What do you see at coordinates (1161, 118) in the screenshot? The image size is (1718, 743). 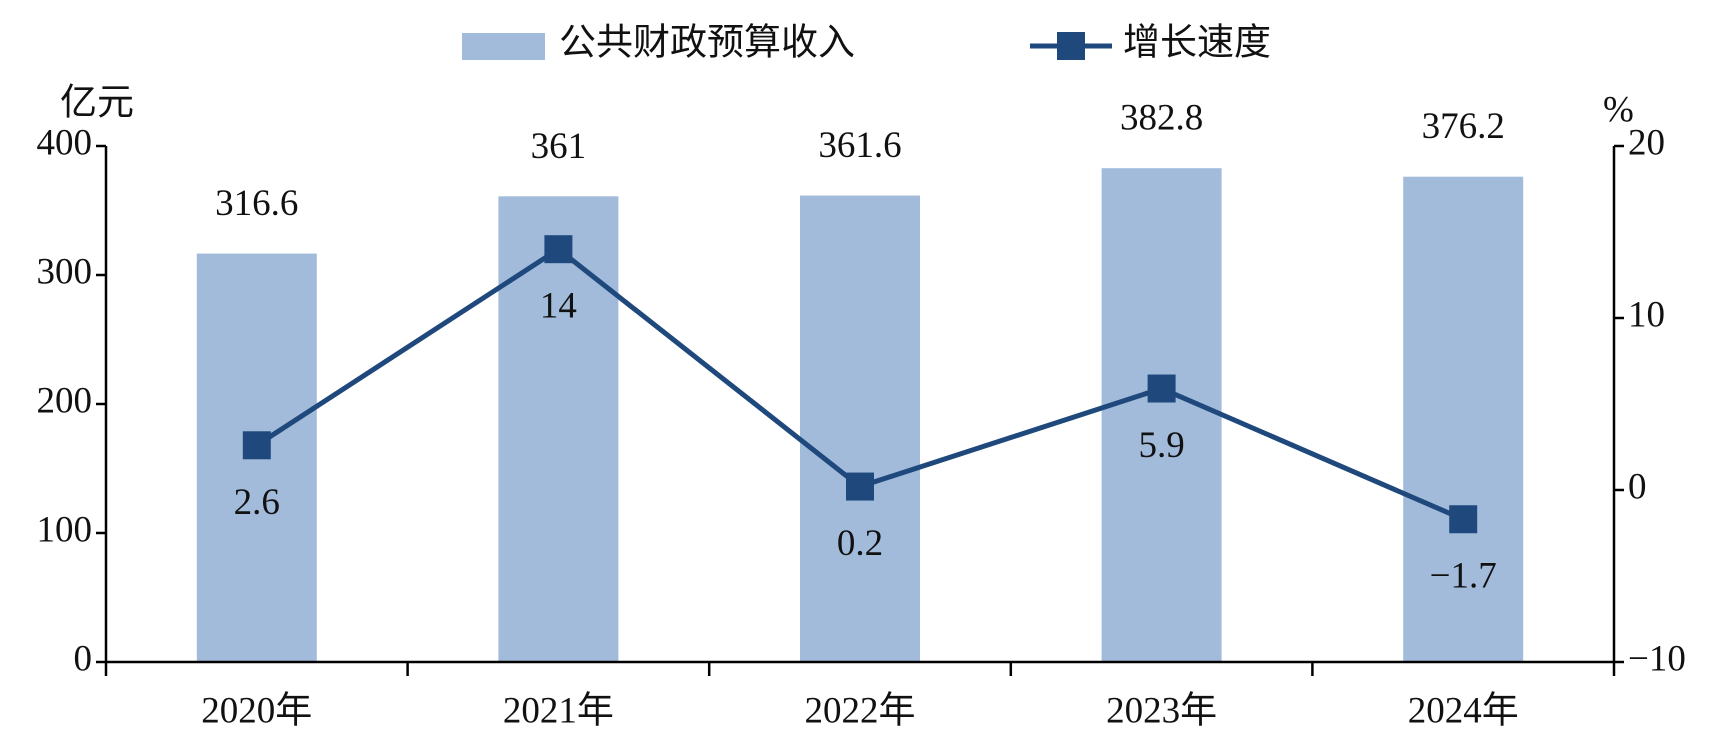 I see `bar-value-label: 382.8` at bounding box center [1161, 118].